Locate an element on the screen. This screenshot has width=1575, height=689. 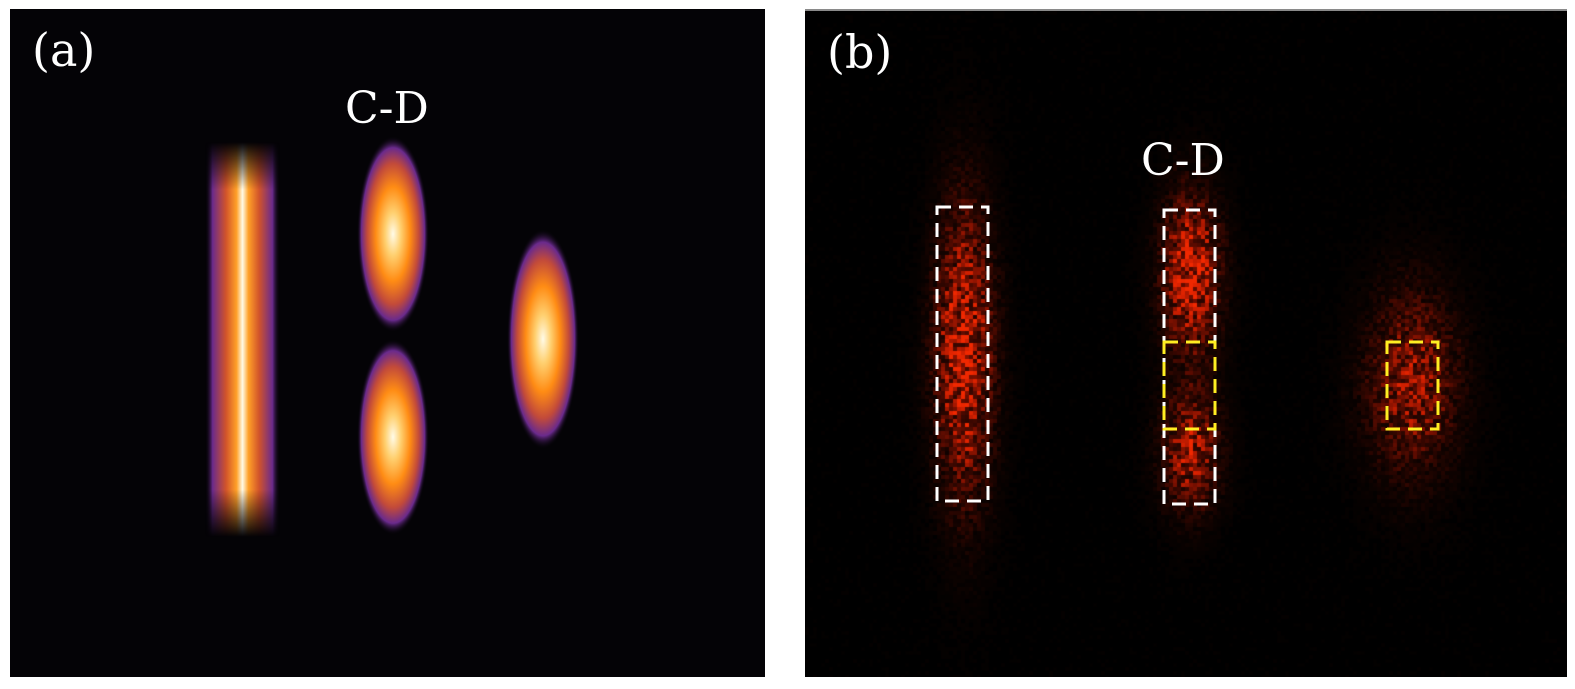
panel-a-label: (a) is located at coordinates (64, 50).